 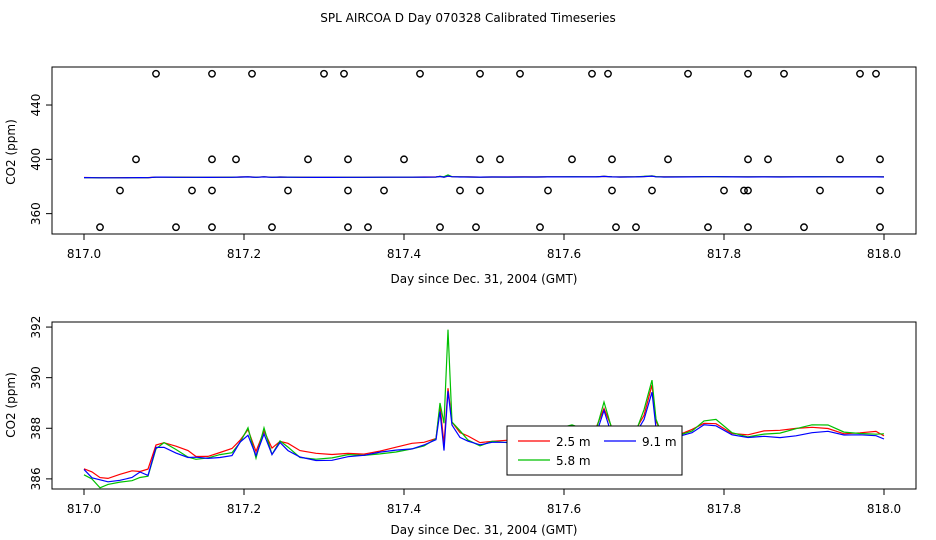 What do you see at coordinates (573, 461) in the screenshot?
I see `legend-label-5-8m: 5.8 m` at bounding box center [573, 461].